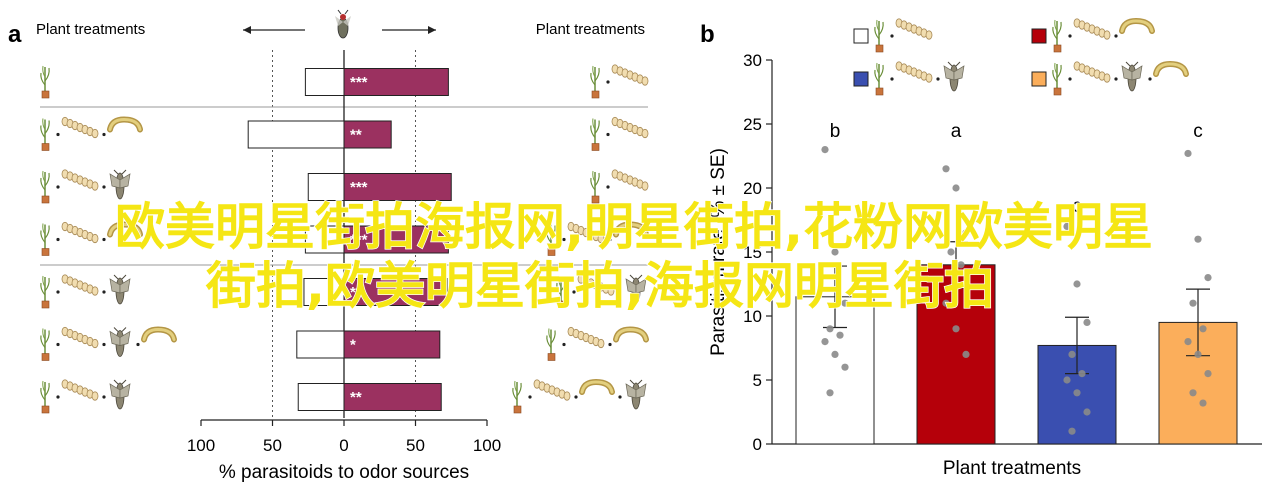 This screenshot has height=491, width=1268. I want to click on panel-b-letter: b, so click(707, 34).